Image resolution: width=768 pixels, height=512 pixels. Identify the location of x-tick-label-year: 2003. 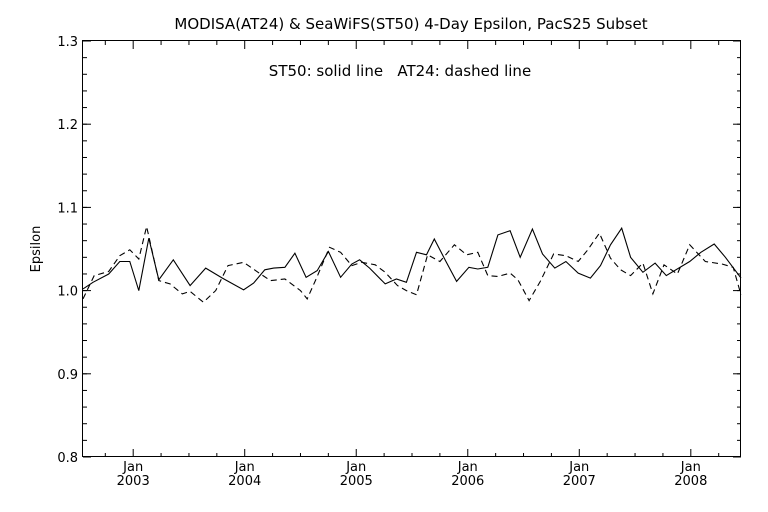
(133, 481).